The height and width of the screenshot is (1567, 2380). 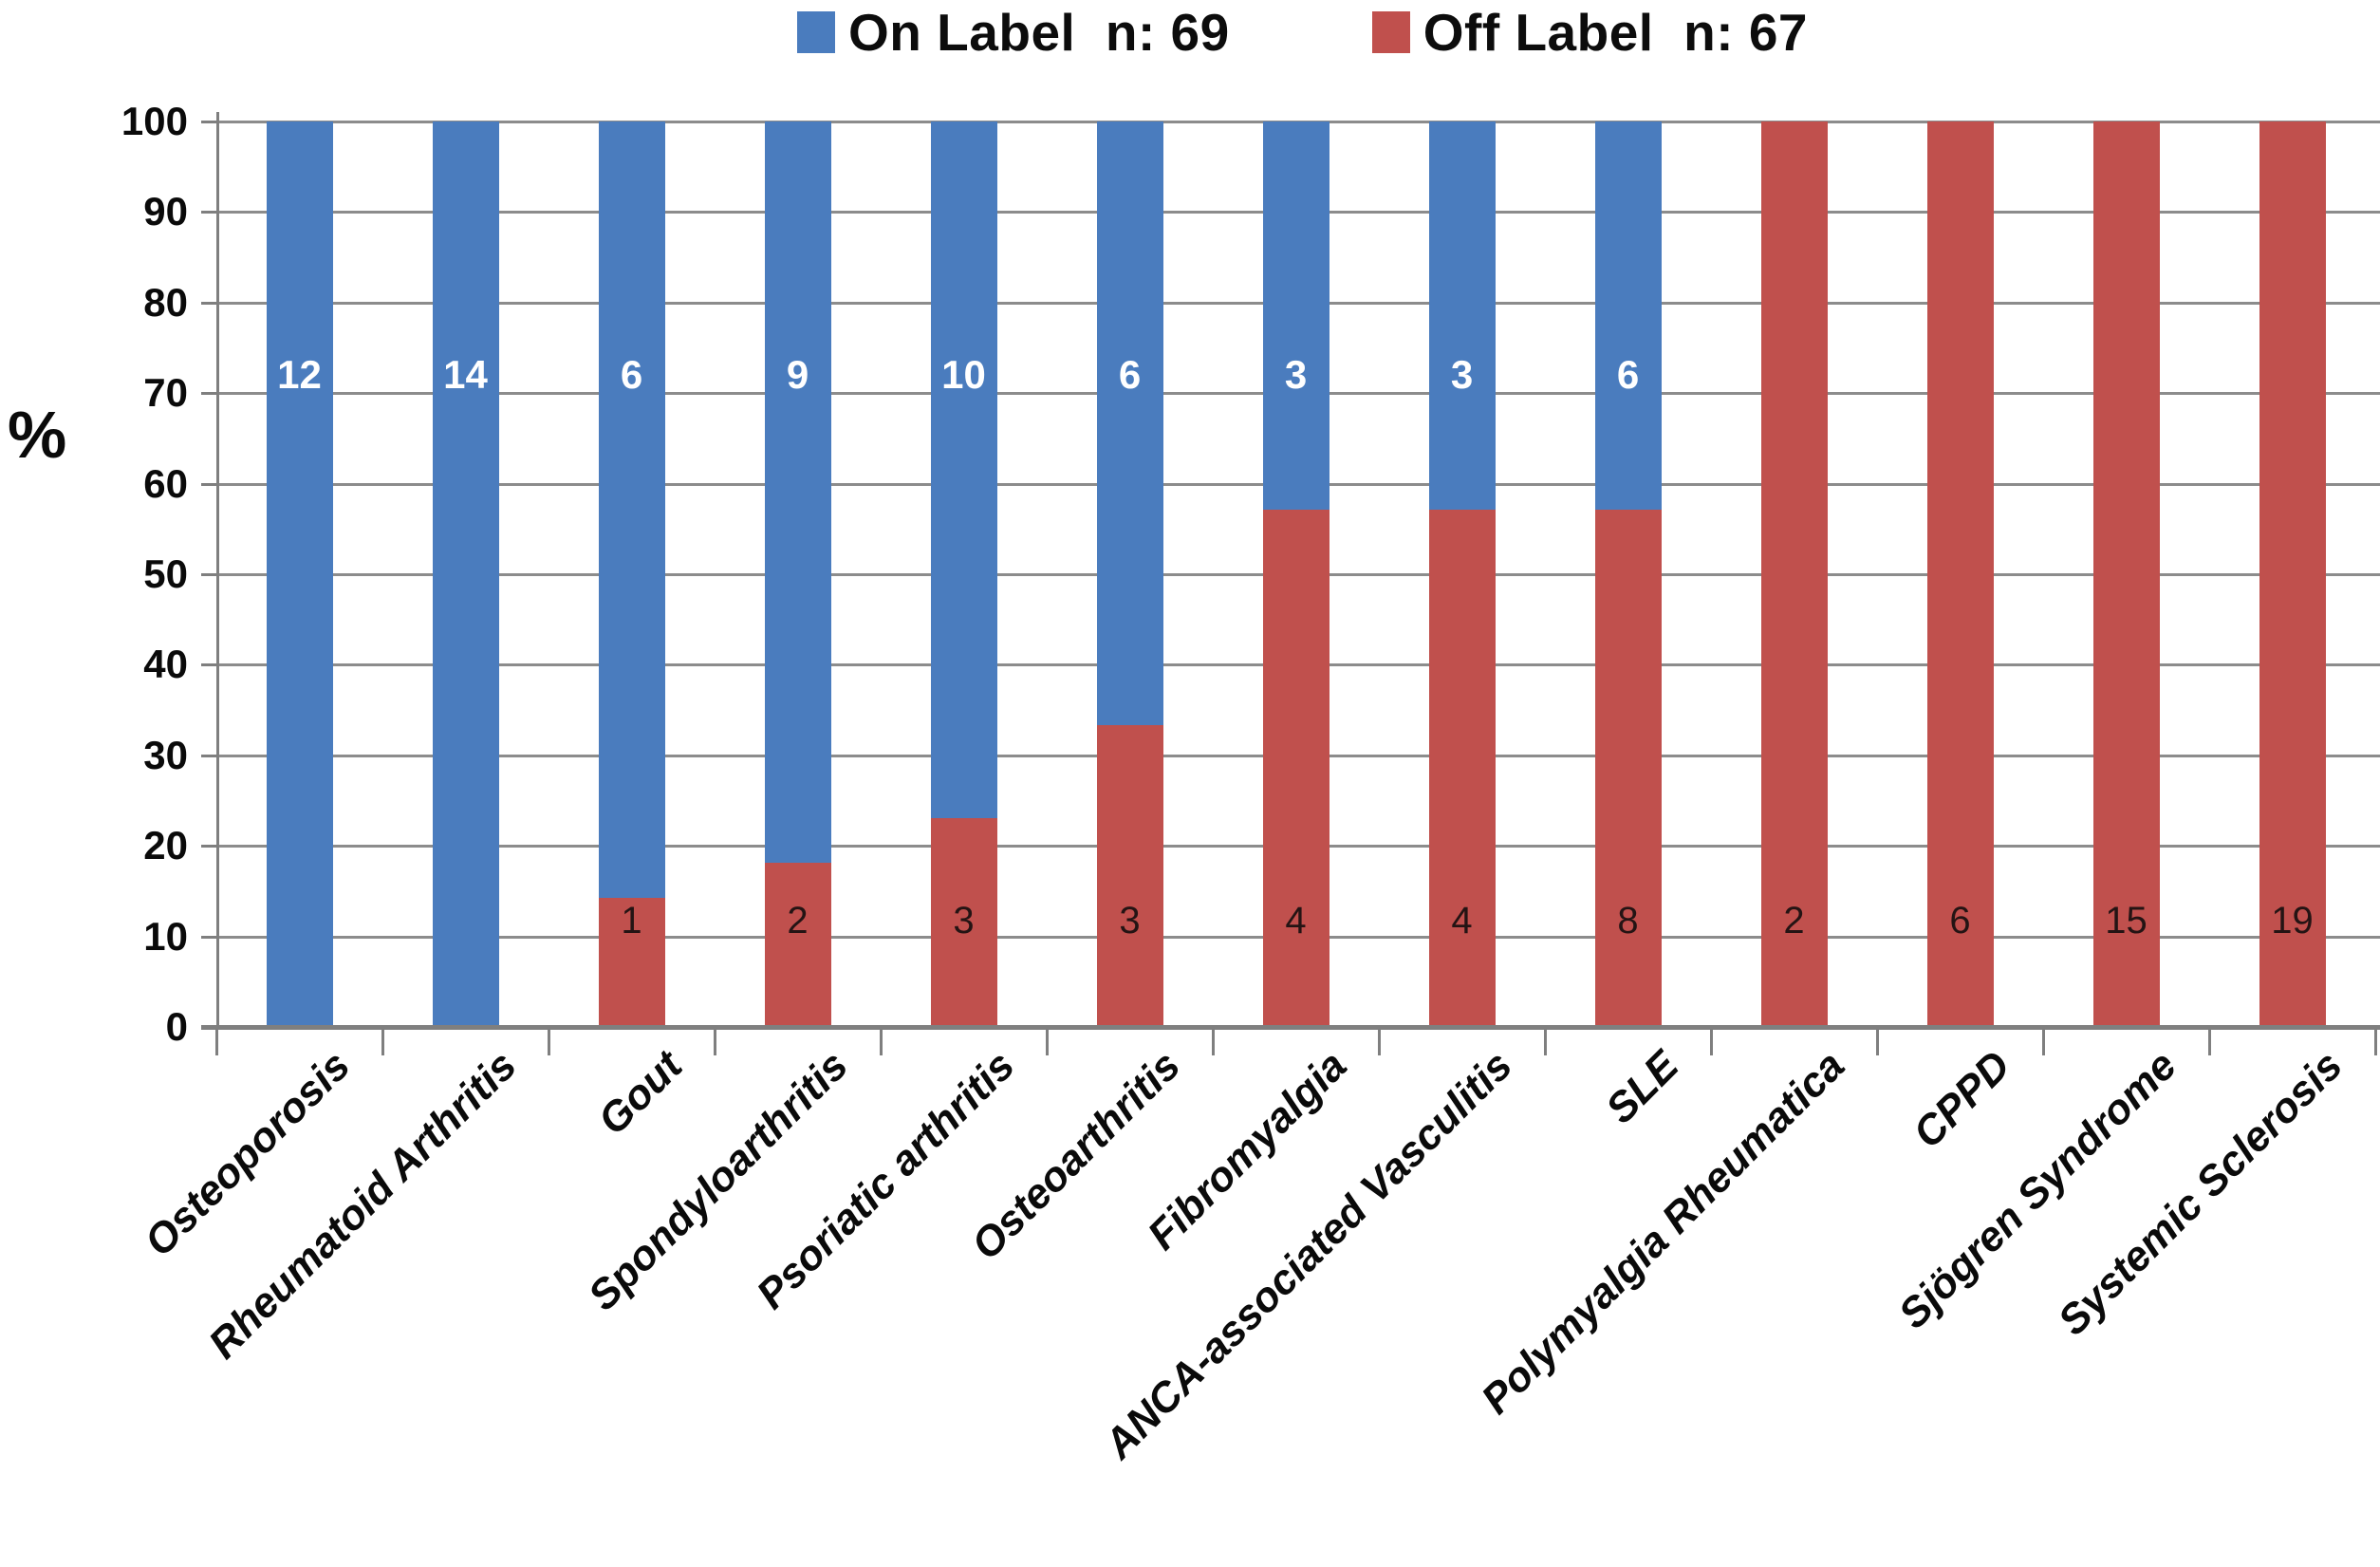 I want to click on category-label: Sjögren Syndrome, so click(x=2037, y=1190).